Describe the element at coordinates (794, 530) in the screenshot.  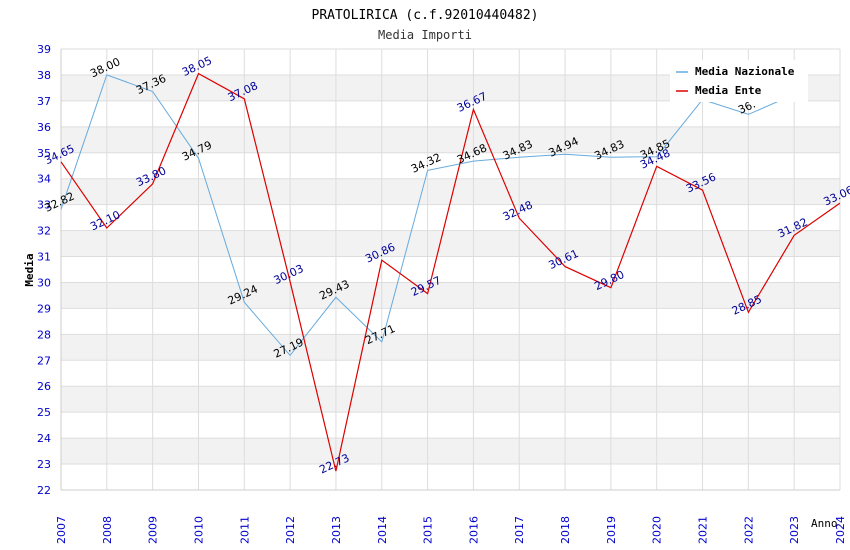
I see `x-tick-label: 2023` at that location.